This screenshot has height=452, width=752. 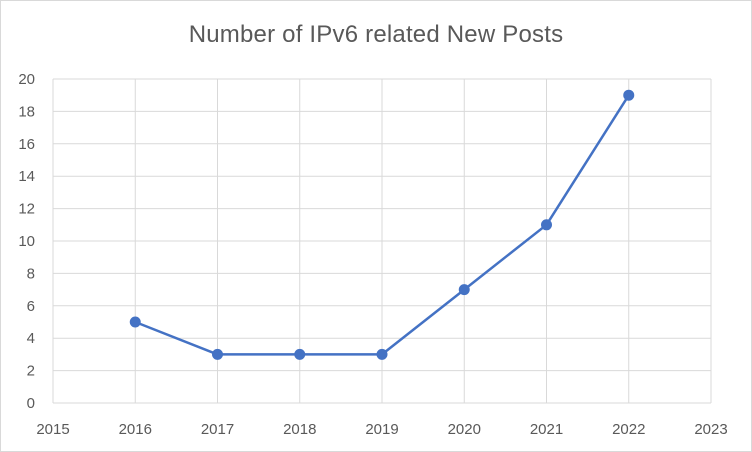 I want to click on x-tick-label: 2020, so click(x=464, y=429).